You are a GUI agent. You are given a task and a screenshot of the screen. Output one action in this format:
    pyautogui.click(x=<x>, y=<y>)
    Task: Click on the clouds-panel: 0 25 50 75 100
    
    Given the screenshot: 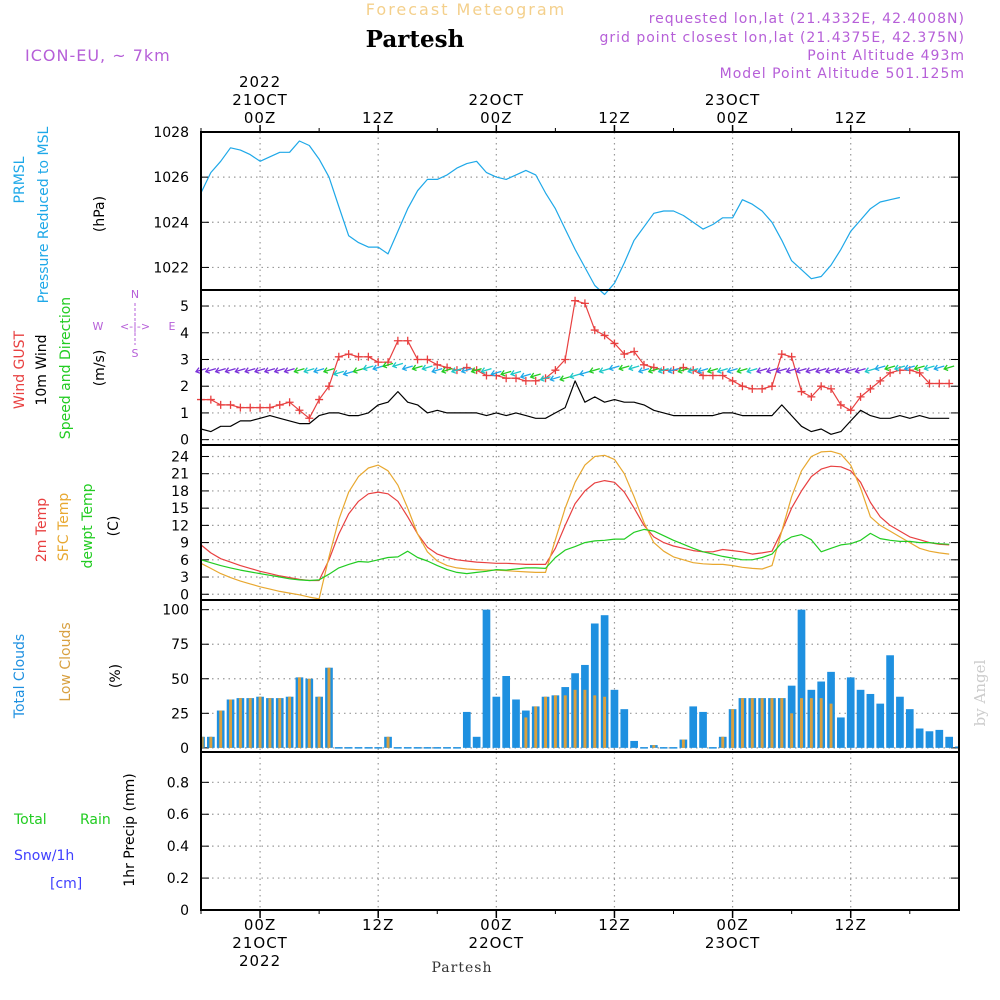 What is the action you would take?
    pyautogui.click(x=561, y=678)
    